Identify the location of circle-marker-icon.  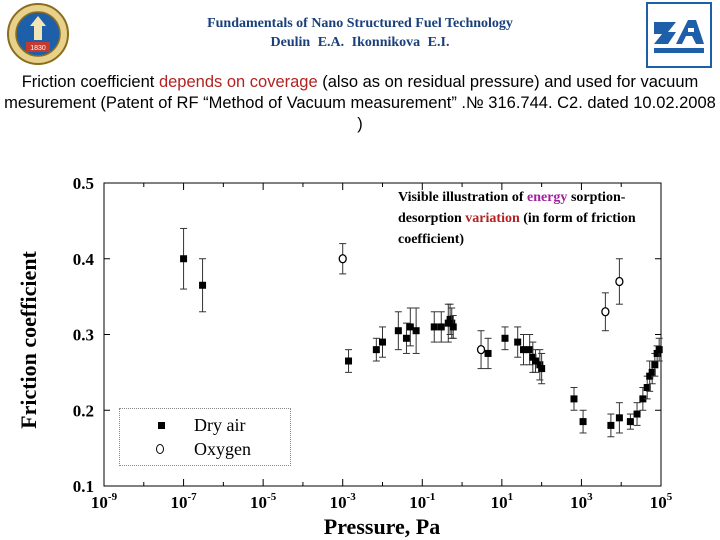
(160, 449).